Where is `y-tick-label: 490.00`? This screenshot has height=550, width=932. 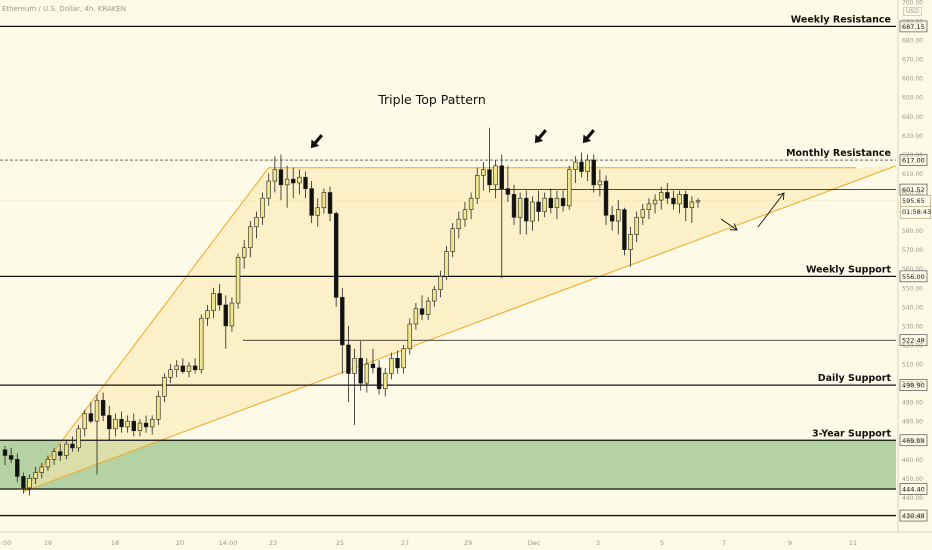
y-tick-label: 490.00 is located at coordinates (912, 403).